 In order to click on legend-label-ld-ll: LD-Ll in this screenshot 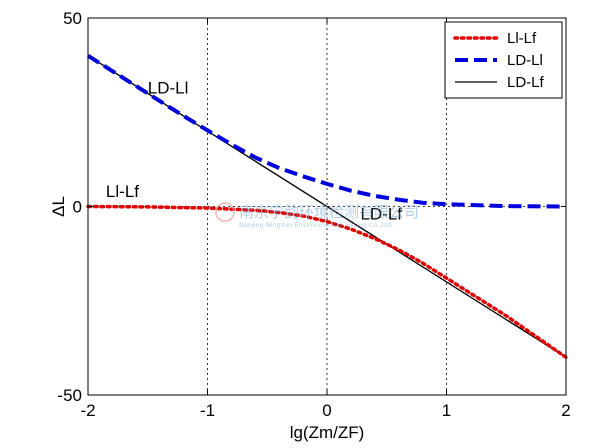, I will do `click(525, 60)`.